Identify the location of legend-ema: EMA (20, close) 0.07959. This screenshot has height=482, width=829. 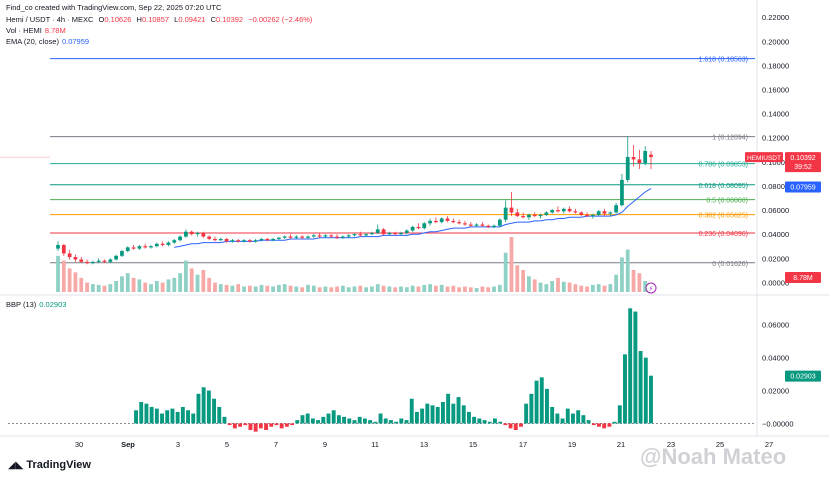
(48, 41).